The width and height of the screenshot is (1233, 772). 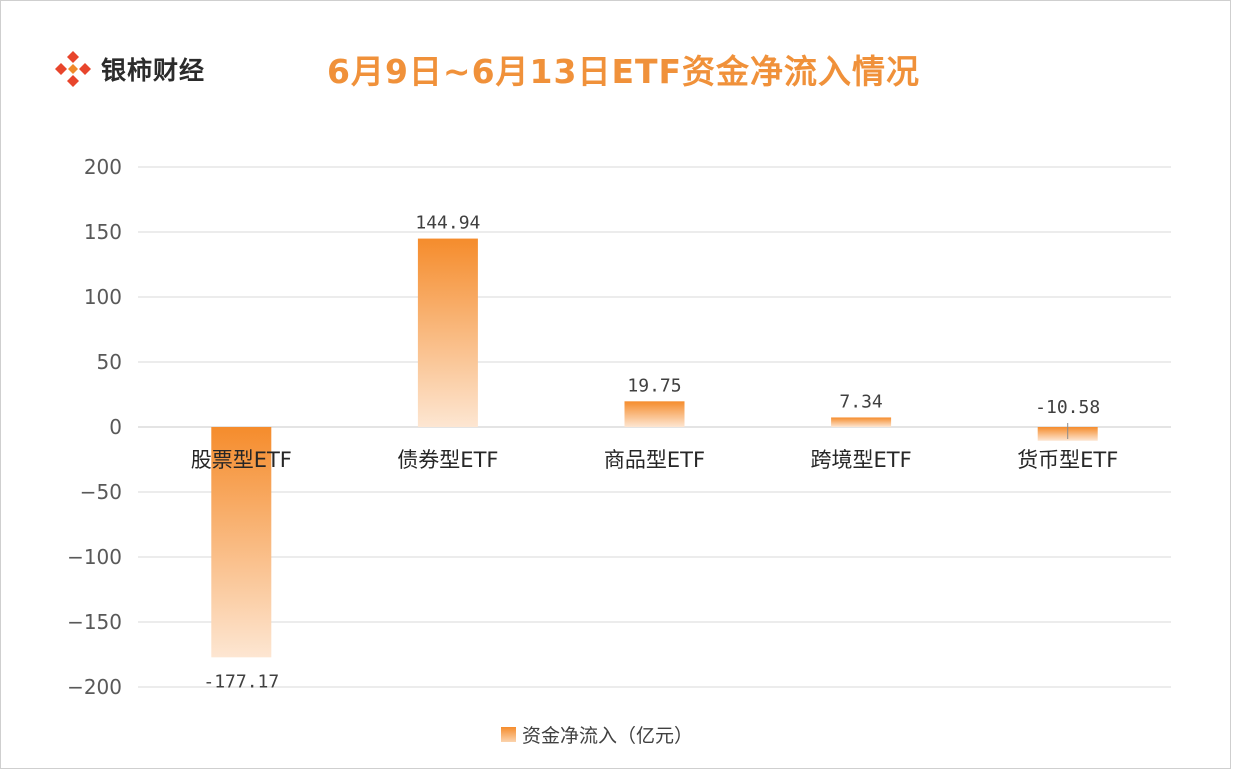 What do you see at coordinates (1067, 460) in the screenshot?
I see `category-label: 货币型ETF` at bounding box center [1067, 460].